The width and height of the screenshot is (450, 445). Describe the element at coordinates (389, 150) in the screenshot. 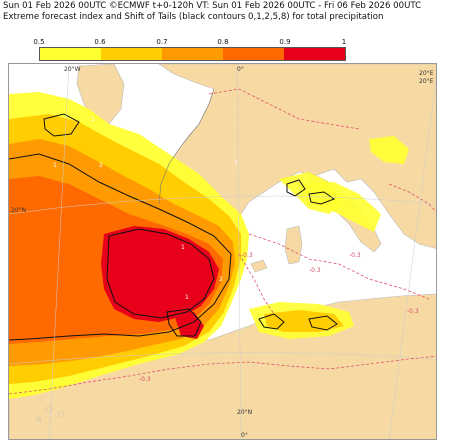

I see `efi-band-05-east` at that location.